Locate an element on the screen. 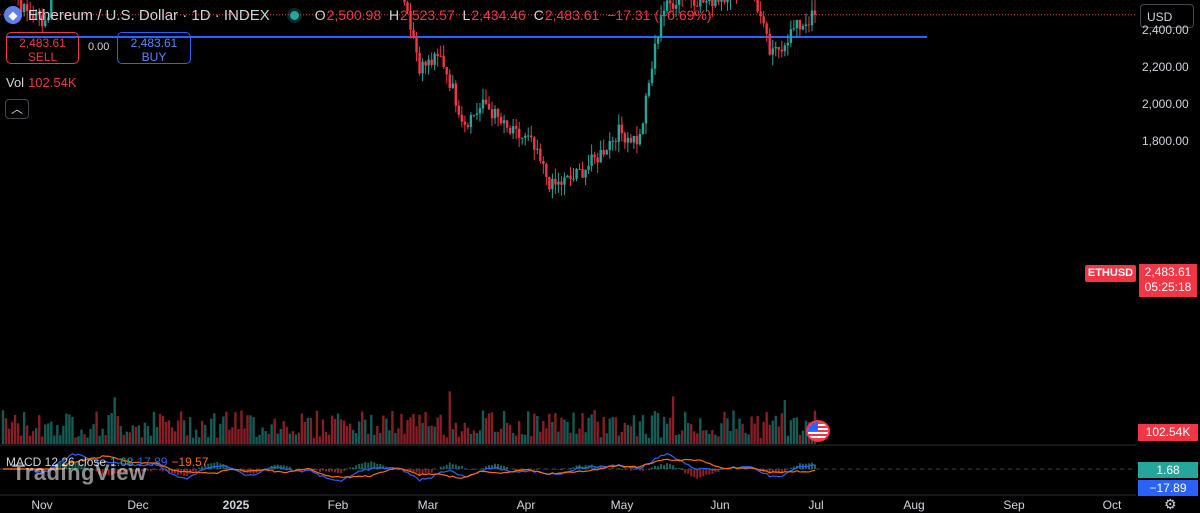  ohlc-low: 2,434.46 is located at coordinates (498, 15).